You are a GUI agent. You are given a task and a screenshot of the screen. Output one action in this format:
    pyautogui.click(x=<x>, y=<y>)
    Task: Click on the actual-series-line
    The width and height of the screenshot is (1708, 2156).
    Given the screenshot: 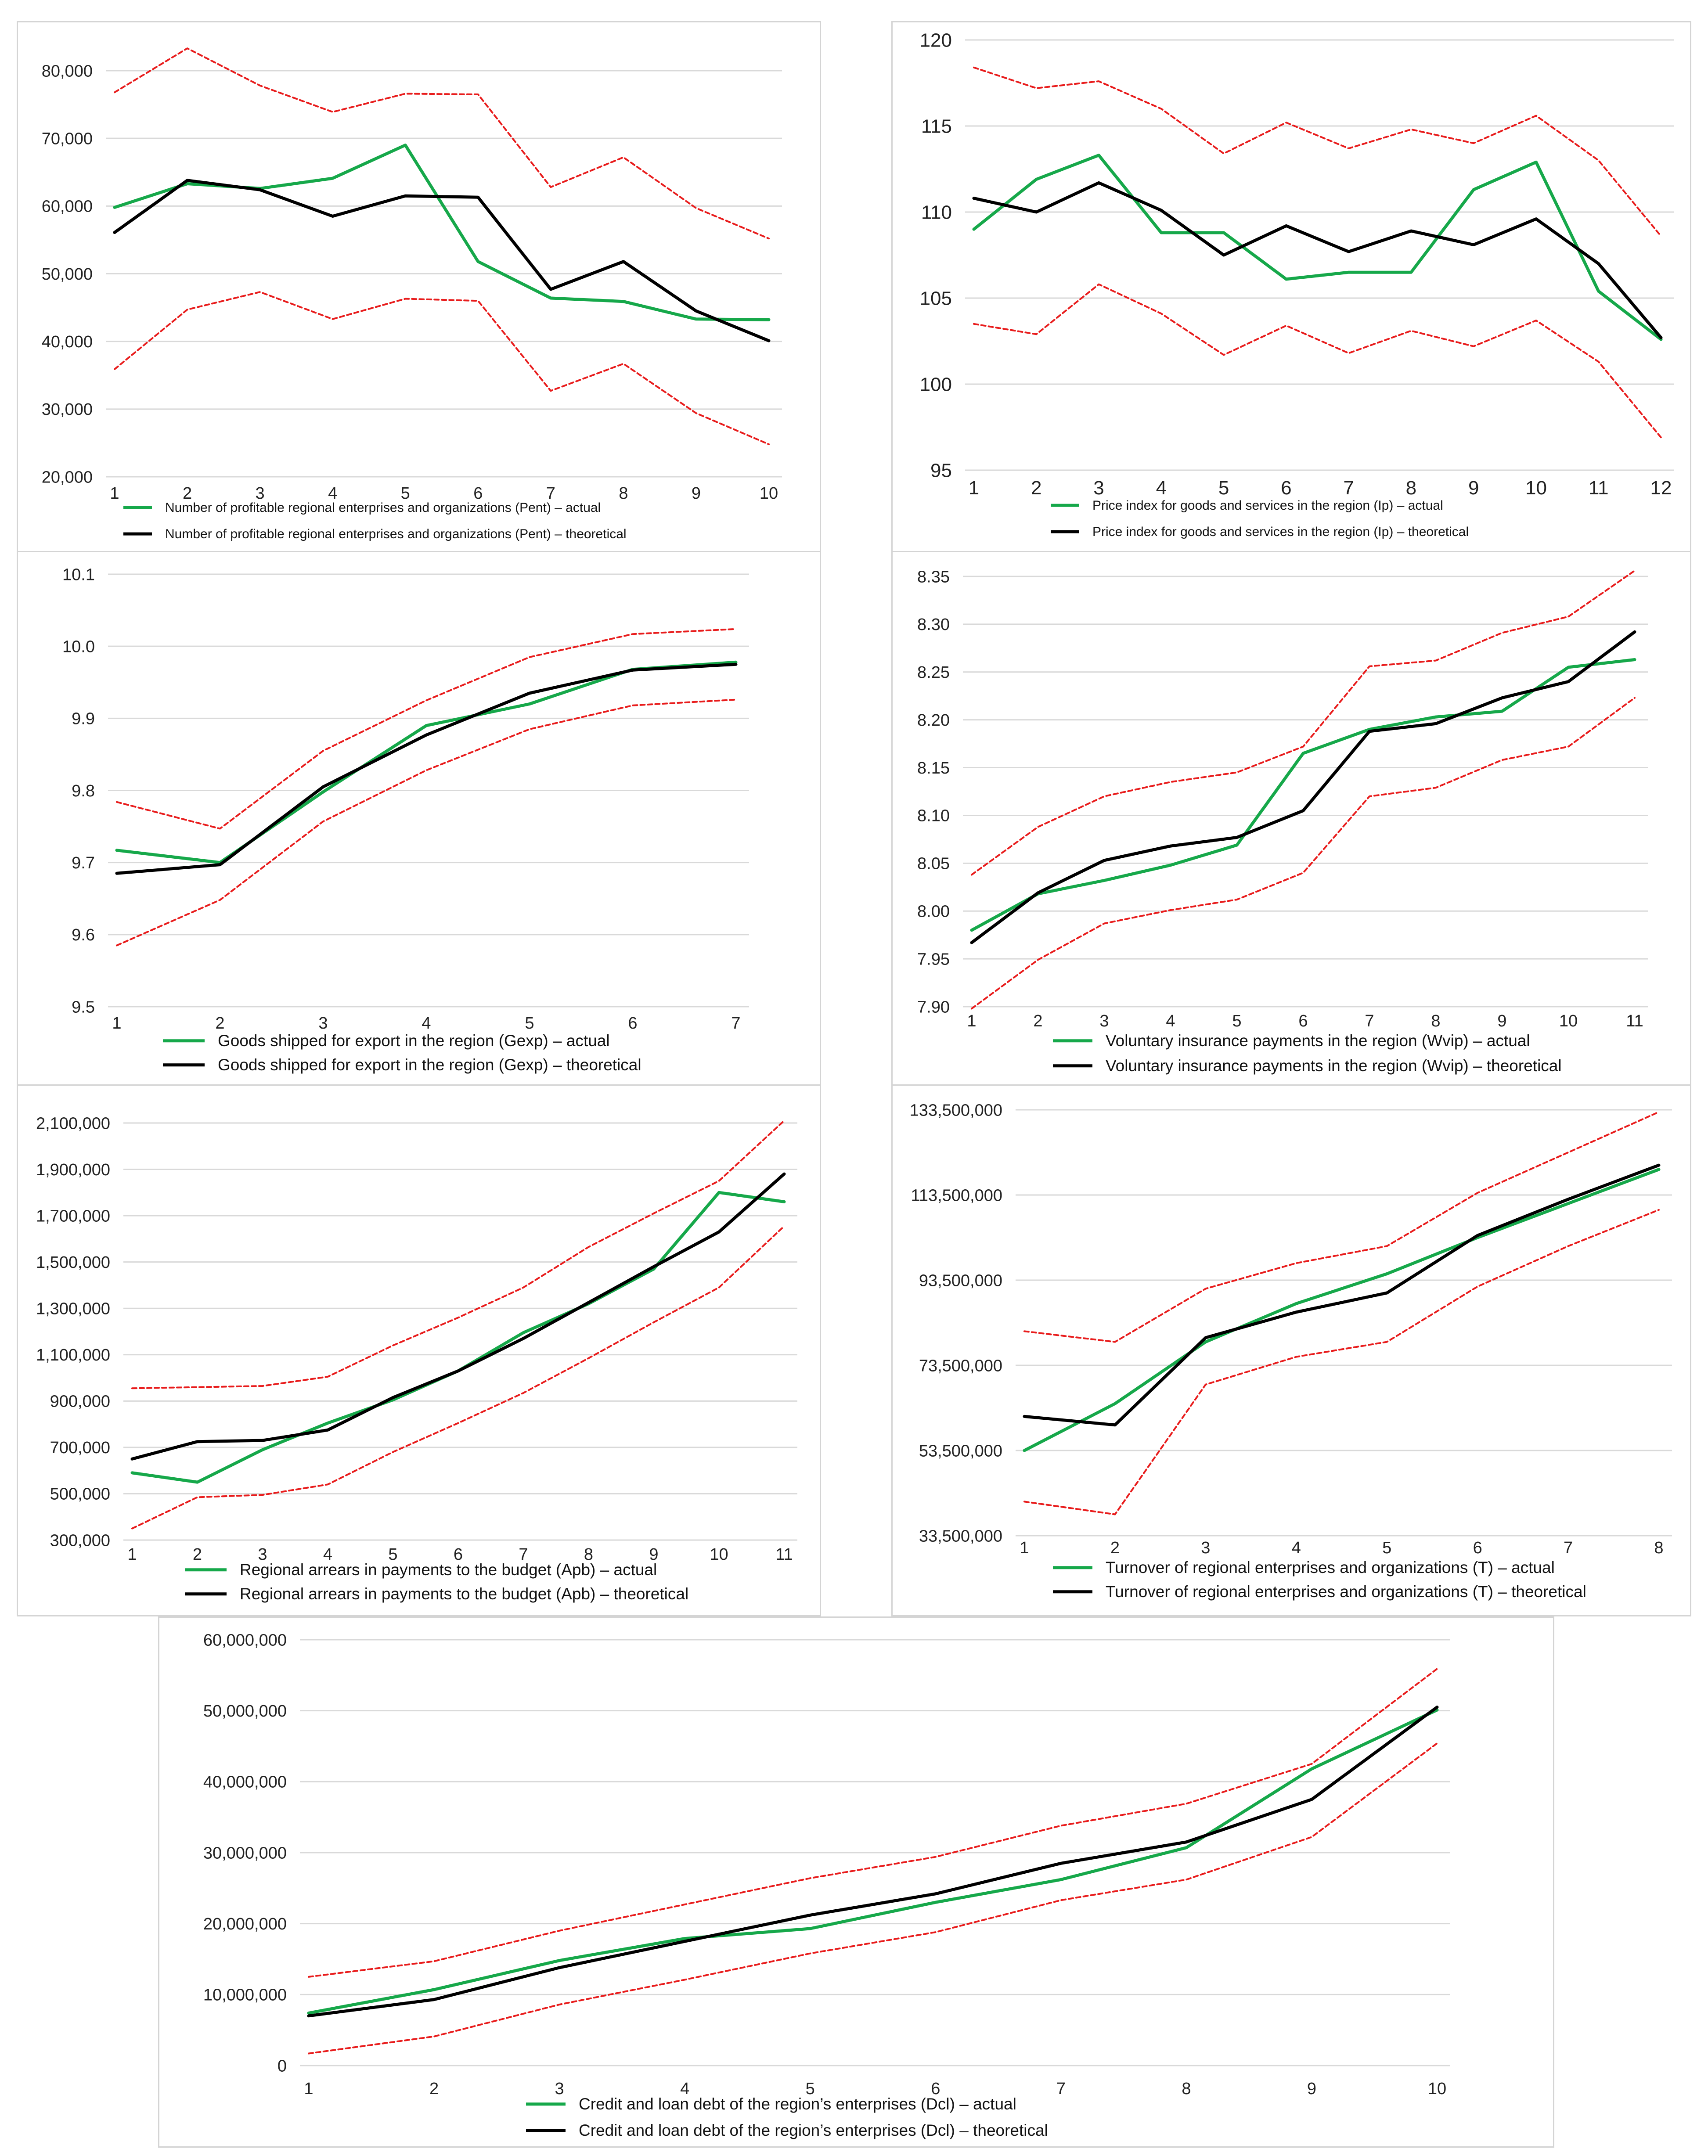 What is the action you would take?
    pyautogui.click(x=458, y=1337)
    